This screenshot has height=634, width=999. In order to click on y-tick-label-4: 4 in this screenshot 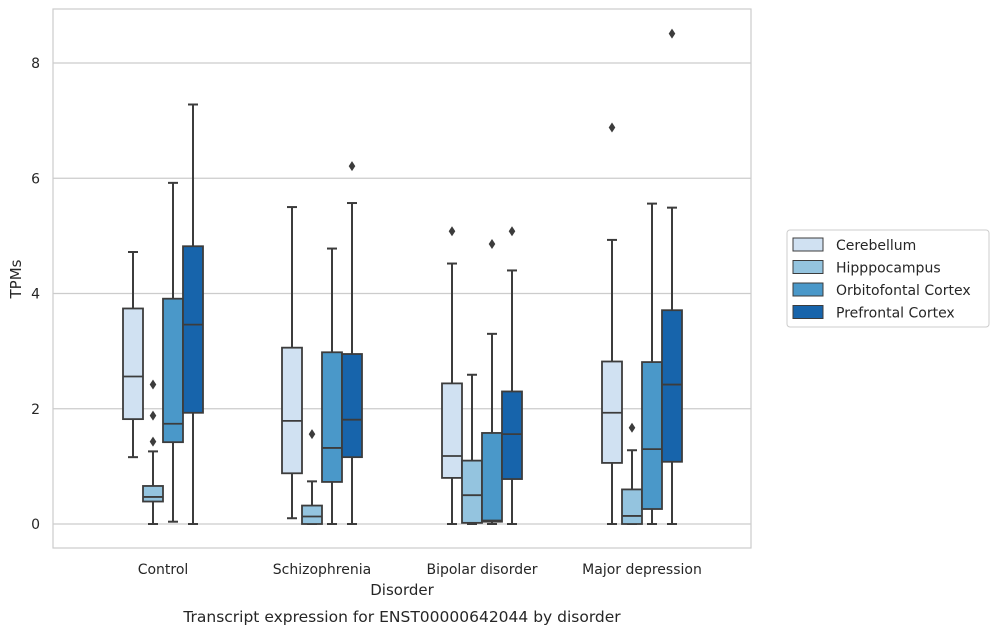, I will do `click(35, 295)`.